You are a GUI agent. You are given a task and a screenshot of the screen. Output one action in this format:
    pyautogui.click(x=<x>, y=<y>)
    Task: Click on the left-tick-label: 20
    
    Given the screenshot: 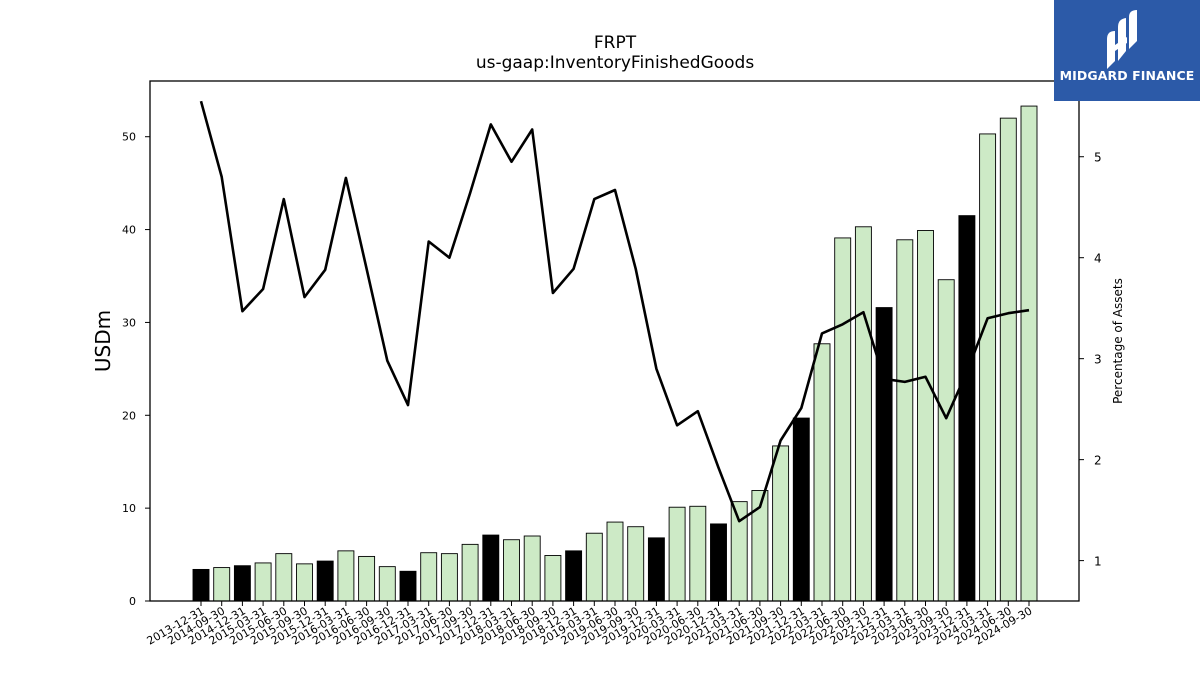 What is the action you would take?
    pyautogui.click(x=129, y=415)
    